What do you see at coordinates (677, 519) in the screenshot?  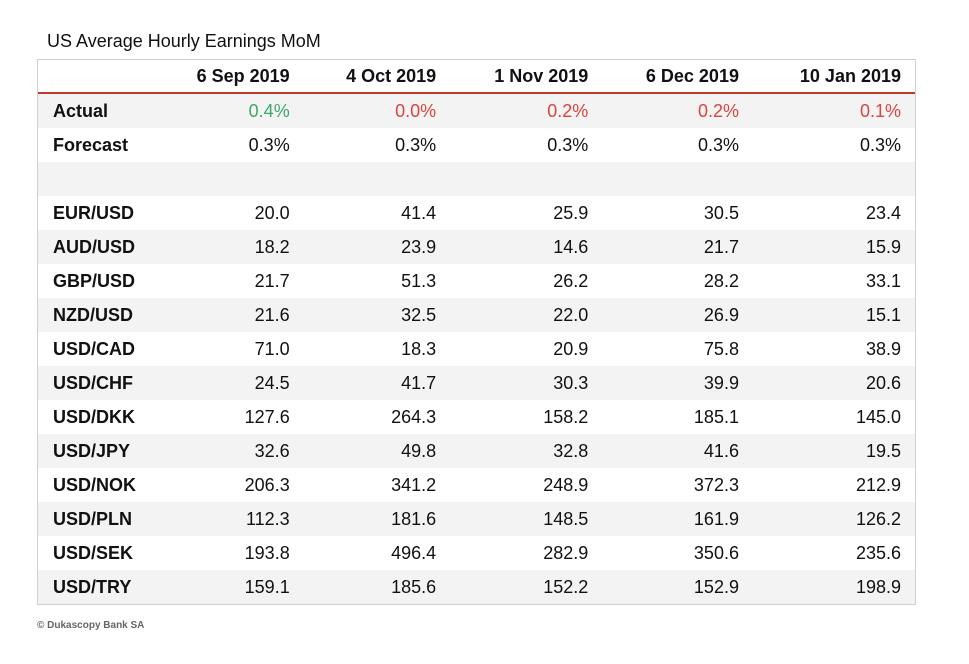 I see `cell: 161.9` at bounding box center [677, 519].